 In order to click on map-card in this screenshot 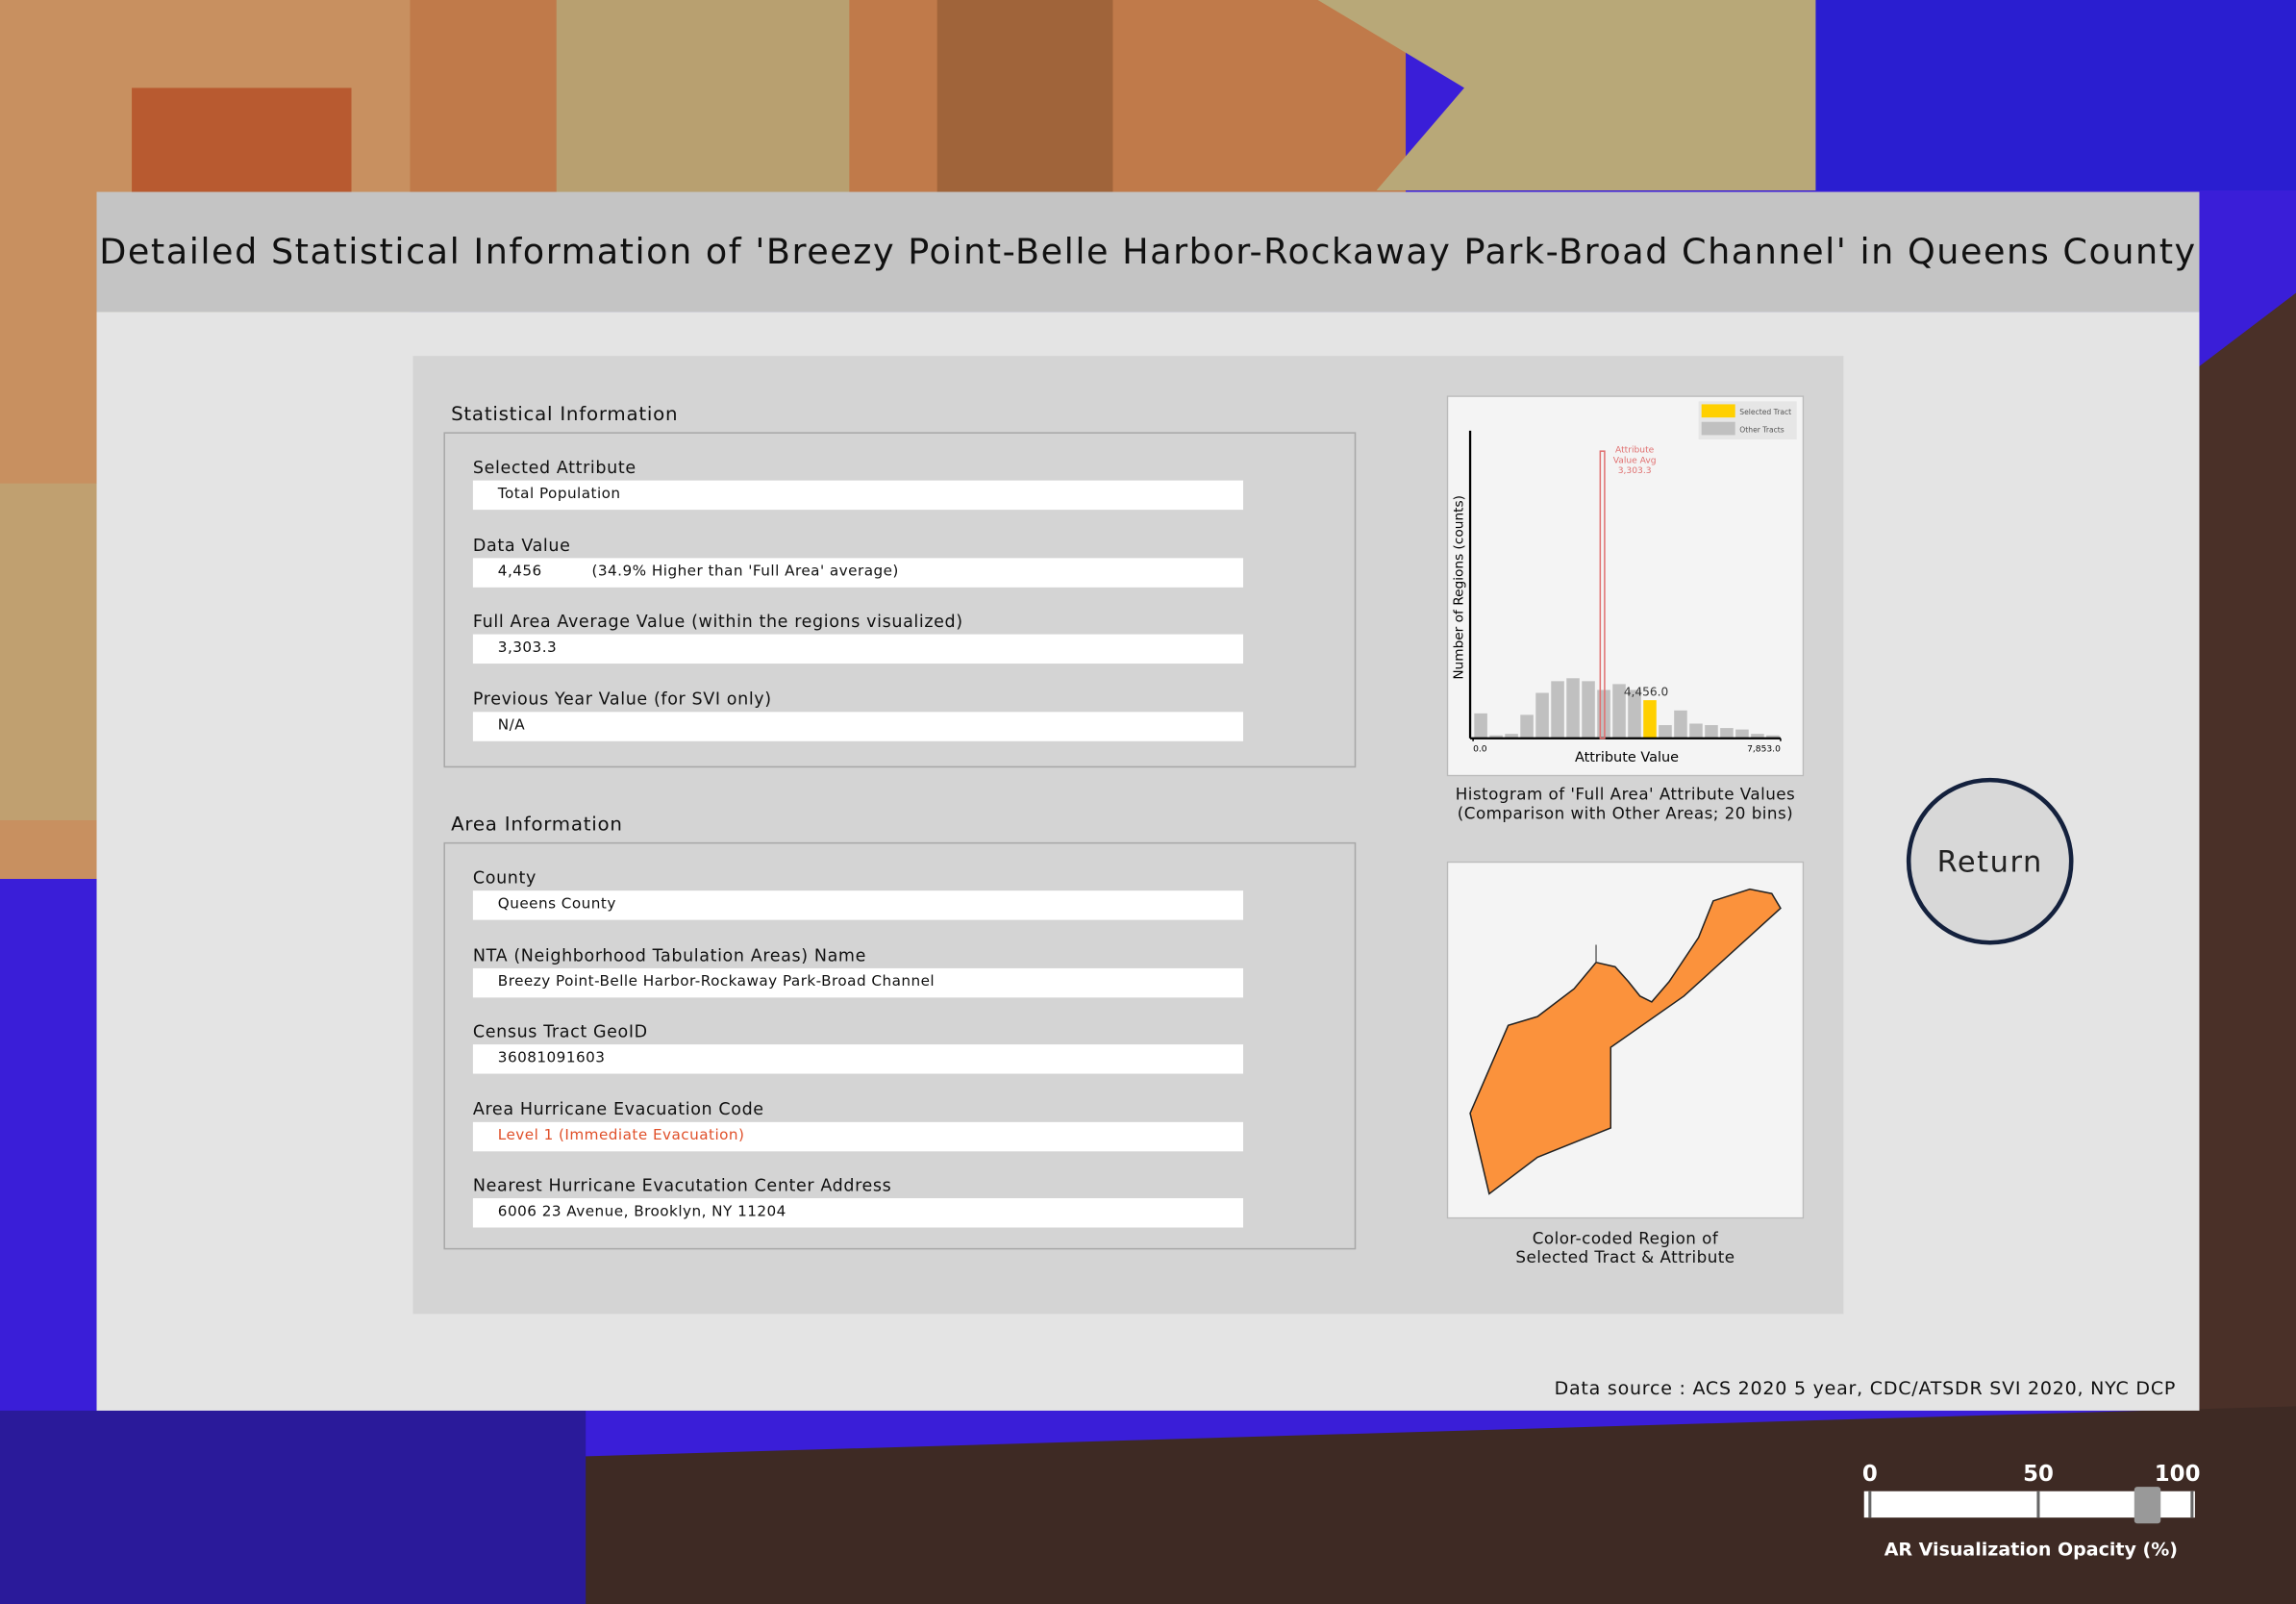, I will do `click(1625, 1040)`.